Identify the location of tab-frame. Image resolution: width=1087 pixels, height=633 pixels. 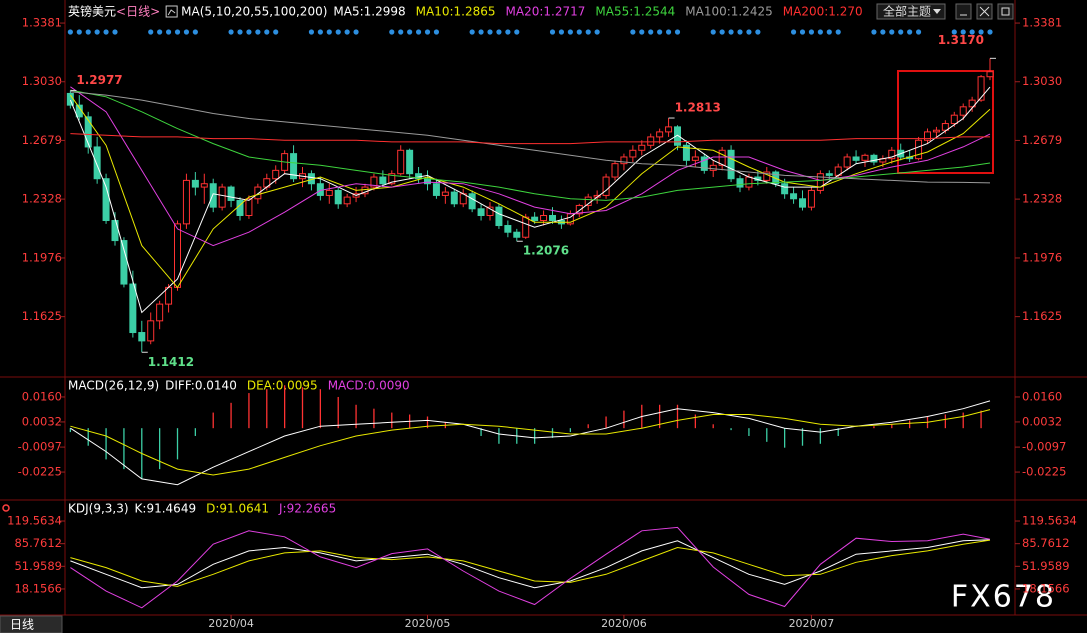
(31, 624).